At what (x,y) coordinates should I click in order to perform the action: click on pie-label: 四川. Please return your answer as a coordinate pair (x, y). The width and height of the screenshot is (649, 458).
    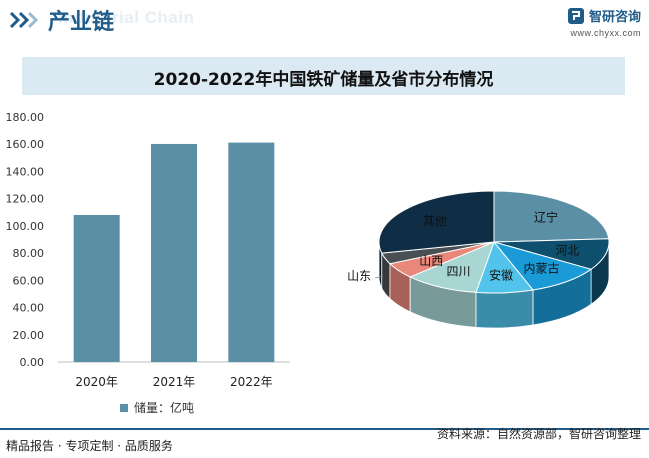
    Looking at the image, I should click on (458, 272).